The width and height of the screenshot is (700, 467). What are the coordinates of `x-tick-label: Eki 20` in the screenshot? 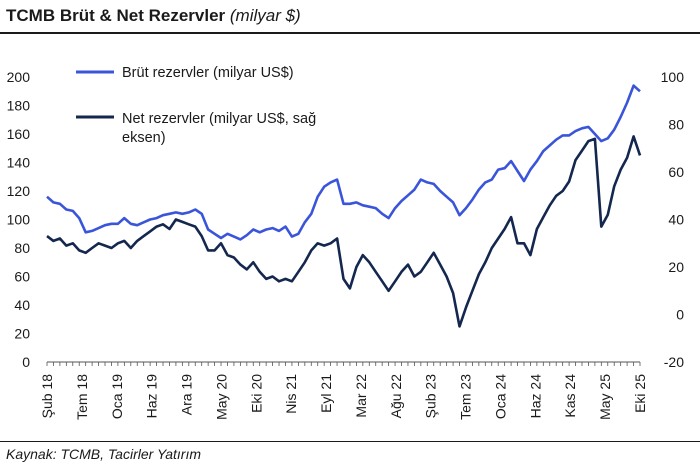 It's located at (256, 393).